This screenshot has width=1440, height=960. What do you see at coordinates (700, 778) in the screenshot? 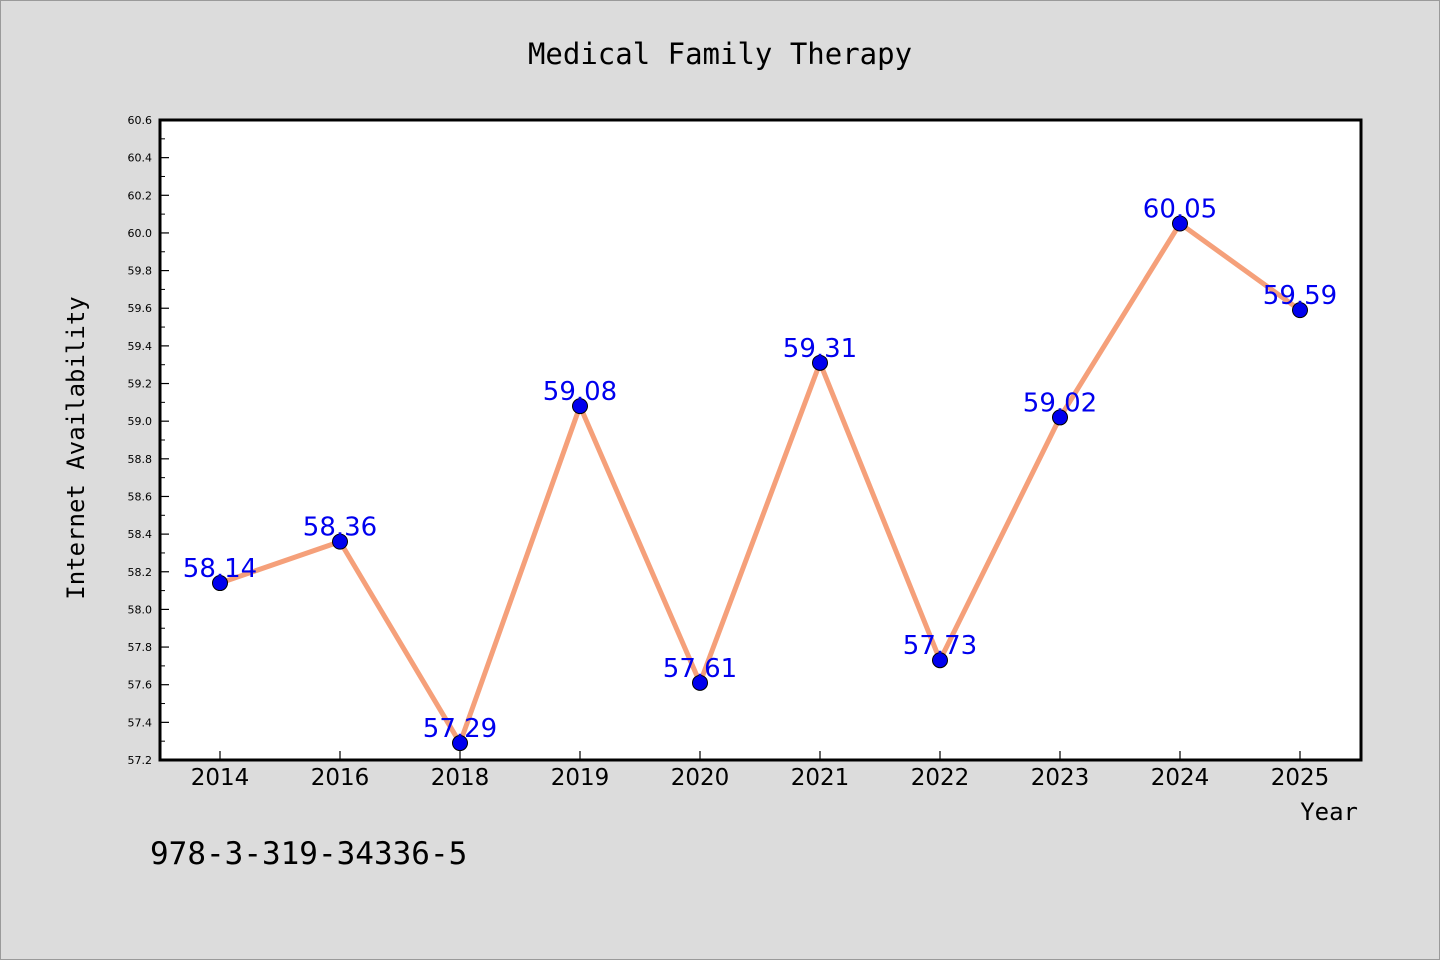
I see `x-tick-label: 2020` at bounding box center [700, 778].